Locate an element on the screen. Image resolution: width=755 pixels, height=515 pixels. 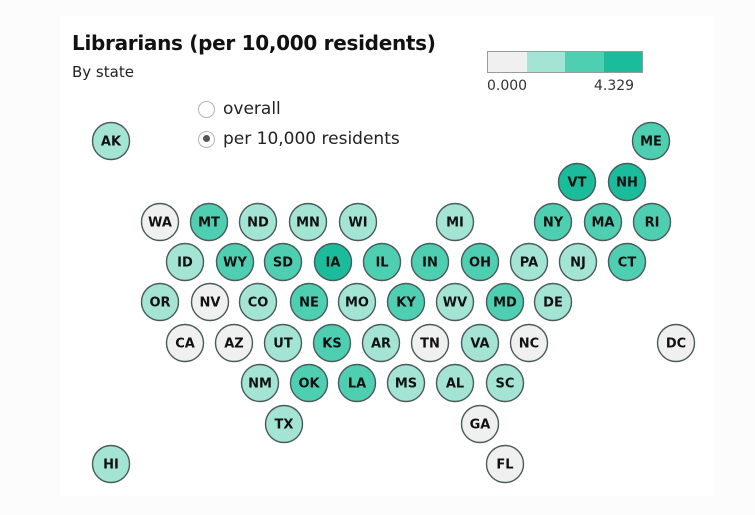
state-or: OR is located at coordinates (160, 302).